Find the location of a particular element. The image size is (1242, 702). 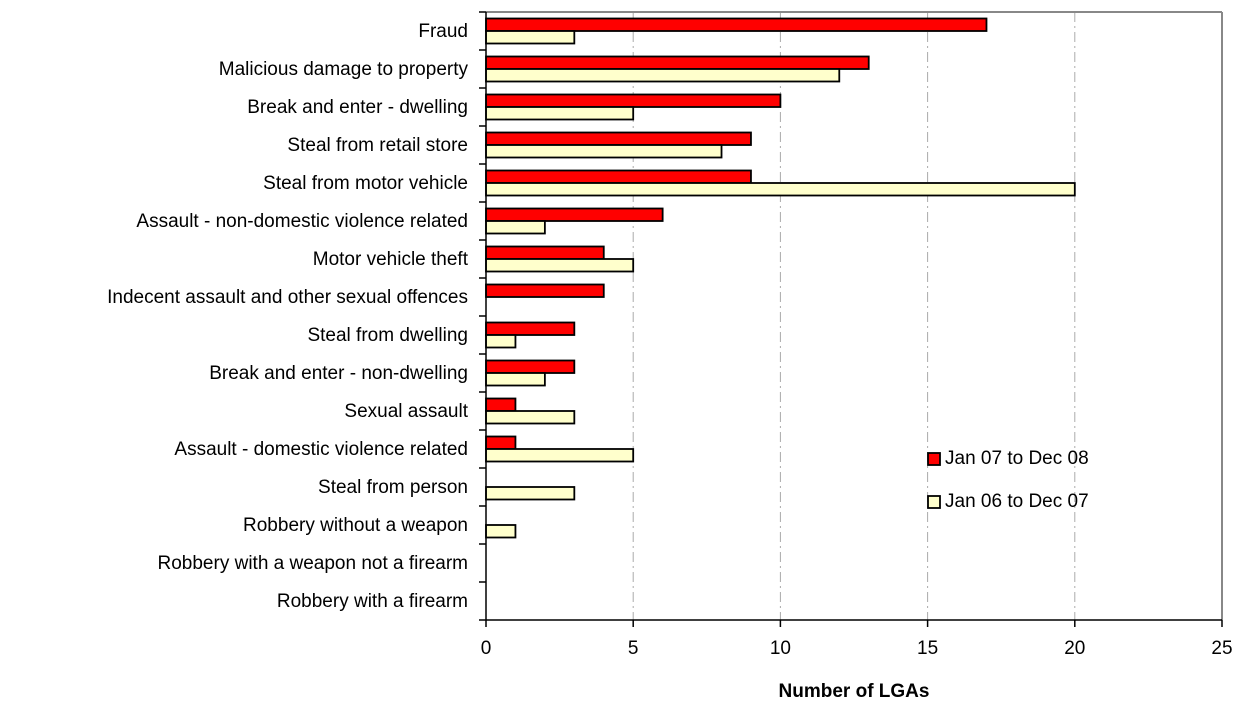

category-label: Sexual assault is located at coordinates (406, 411).